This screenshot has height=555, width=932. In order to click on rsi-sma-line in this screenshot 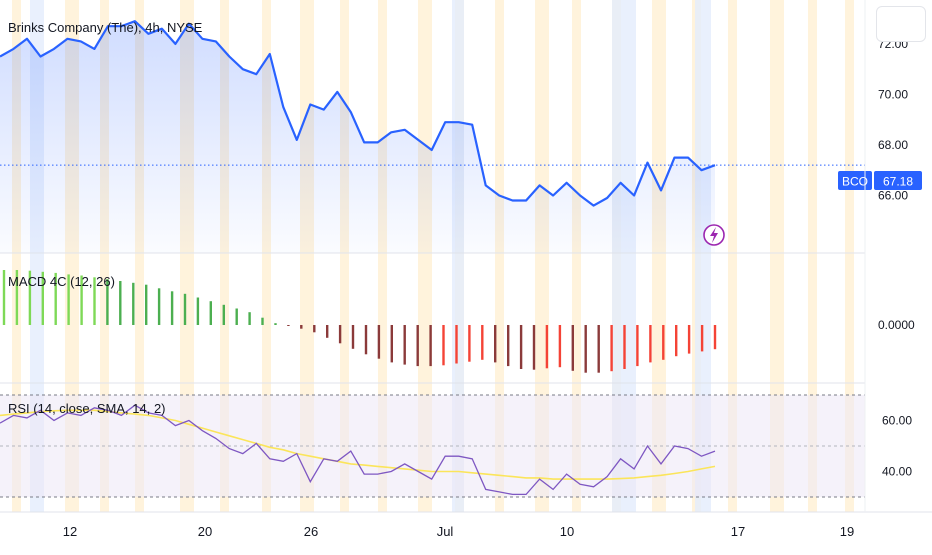, I will do `click(358, 444)`.